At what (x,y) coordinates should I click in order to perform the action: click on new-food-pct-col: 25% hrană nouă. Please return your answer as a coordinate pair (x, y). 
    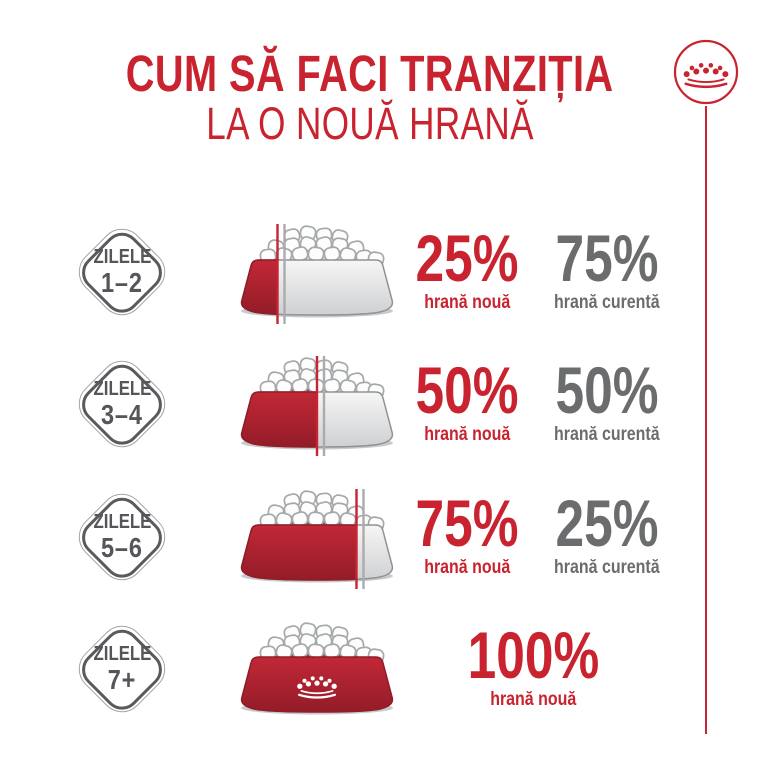
    Looking at the image, I should click on (467, 267).